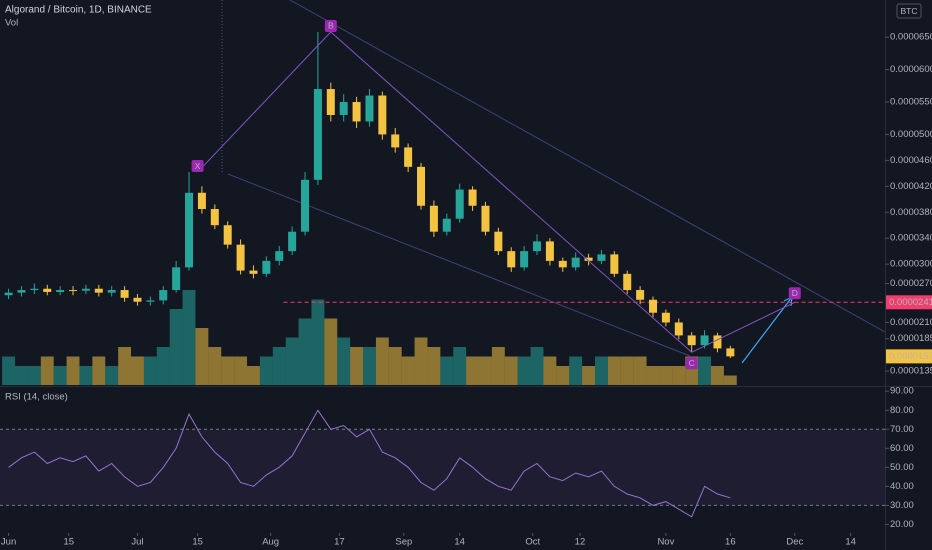 This screenshot has height=550, width=932. I want to click on x-tick-label: Sep, so click(403, 542).